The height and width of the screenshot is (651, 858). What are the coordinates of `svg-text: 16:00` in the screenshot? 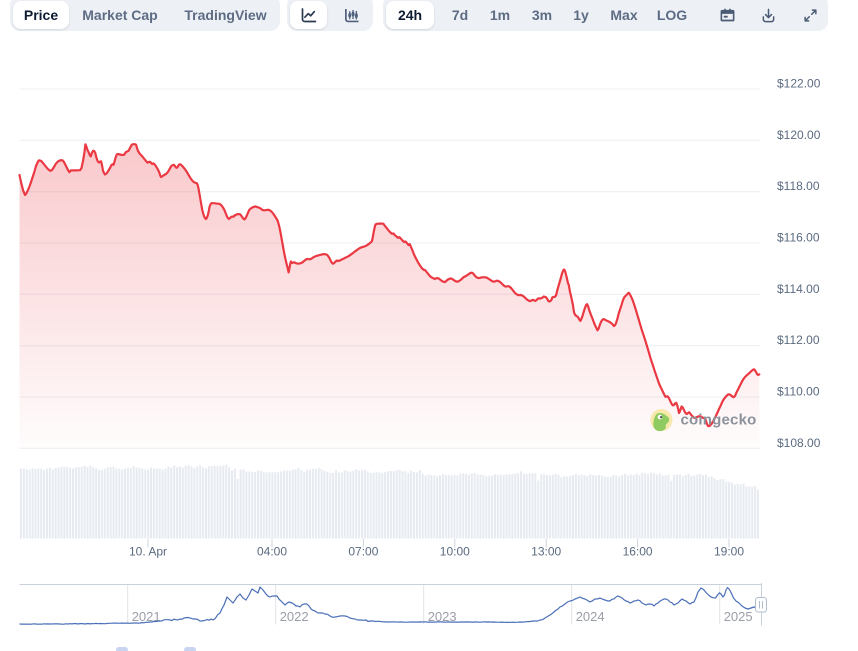 It's located at (638, 552).